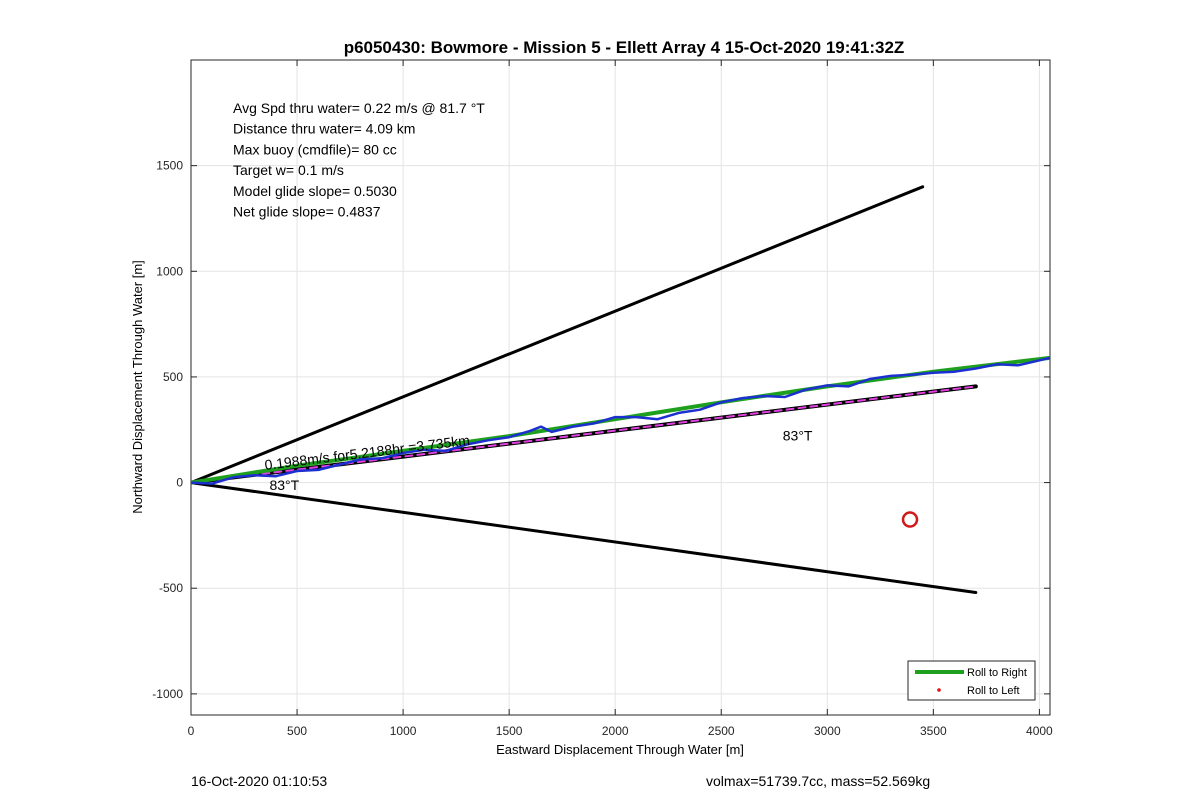 This screenshot has height=804, width=1200. Describe the element at coordinates (167, 694) in the screenshot. I see `y-tick-label: -1000` at that location.